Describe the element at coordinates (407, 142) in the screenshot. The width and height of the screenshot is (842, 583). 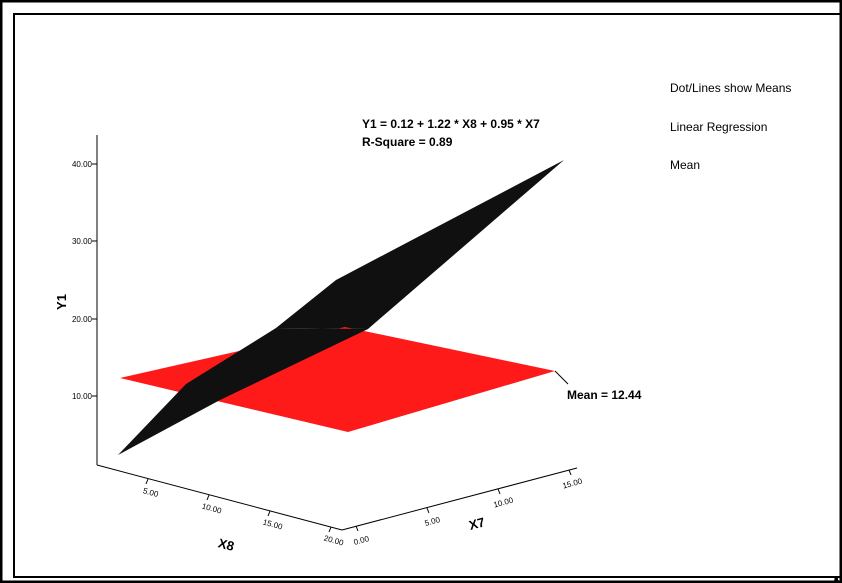
I see `r-square-label: R-Square = 0.89` at that location.